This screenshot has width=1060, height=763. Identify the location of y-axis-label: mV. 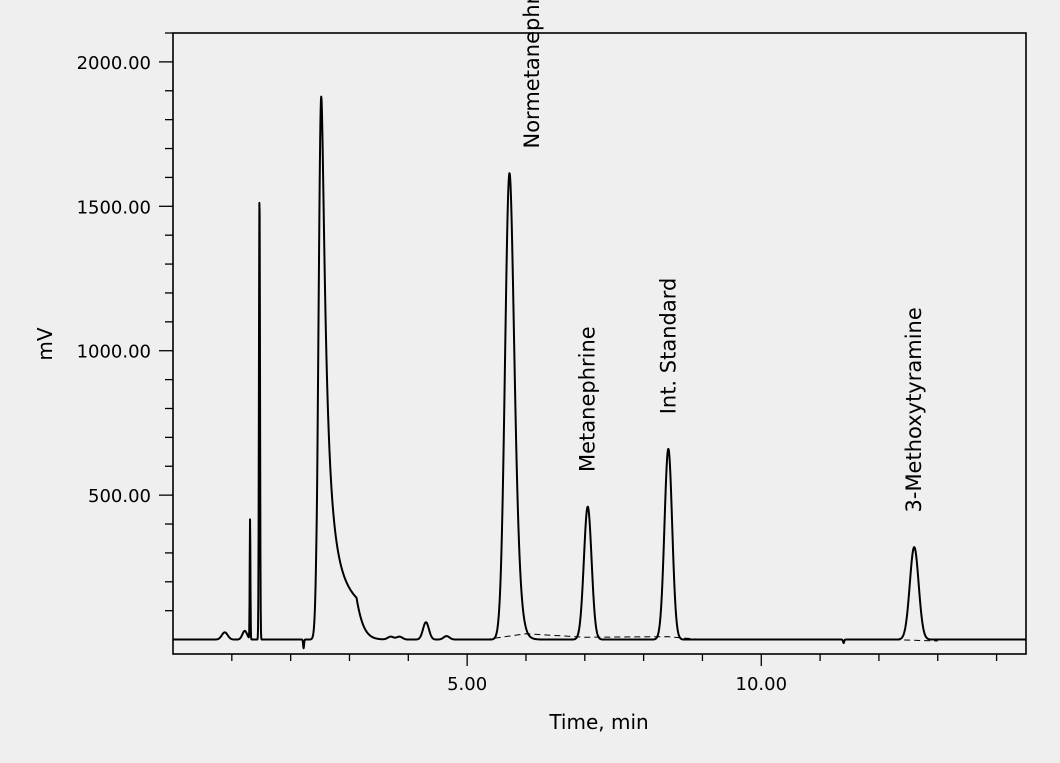
(45, 343).